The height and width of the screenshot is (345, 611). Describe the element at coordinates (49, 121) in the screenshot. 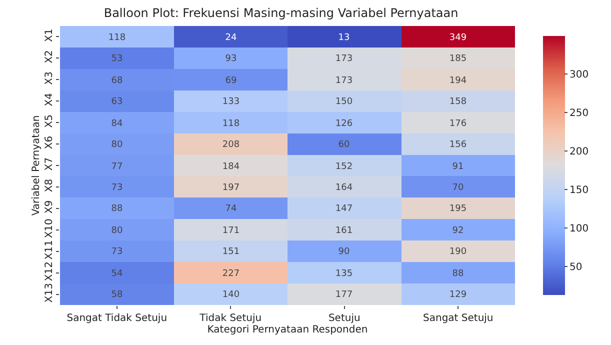

I see `y-tick-label: X5` at that location.